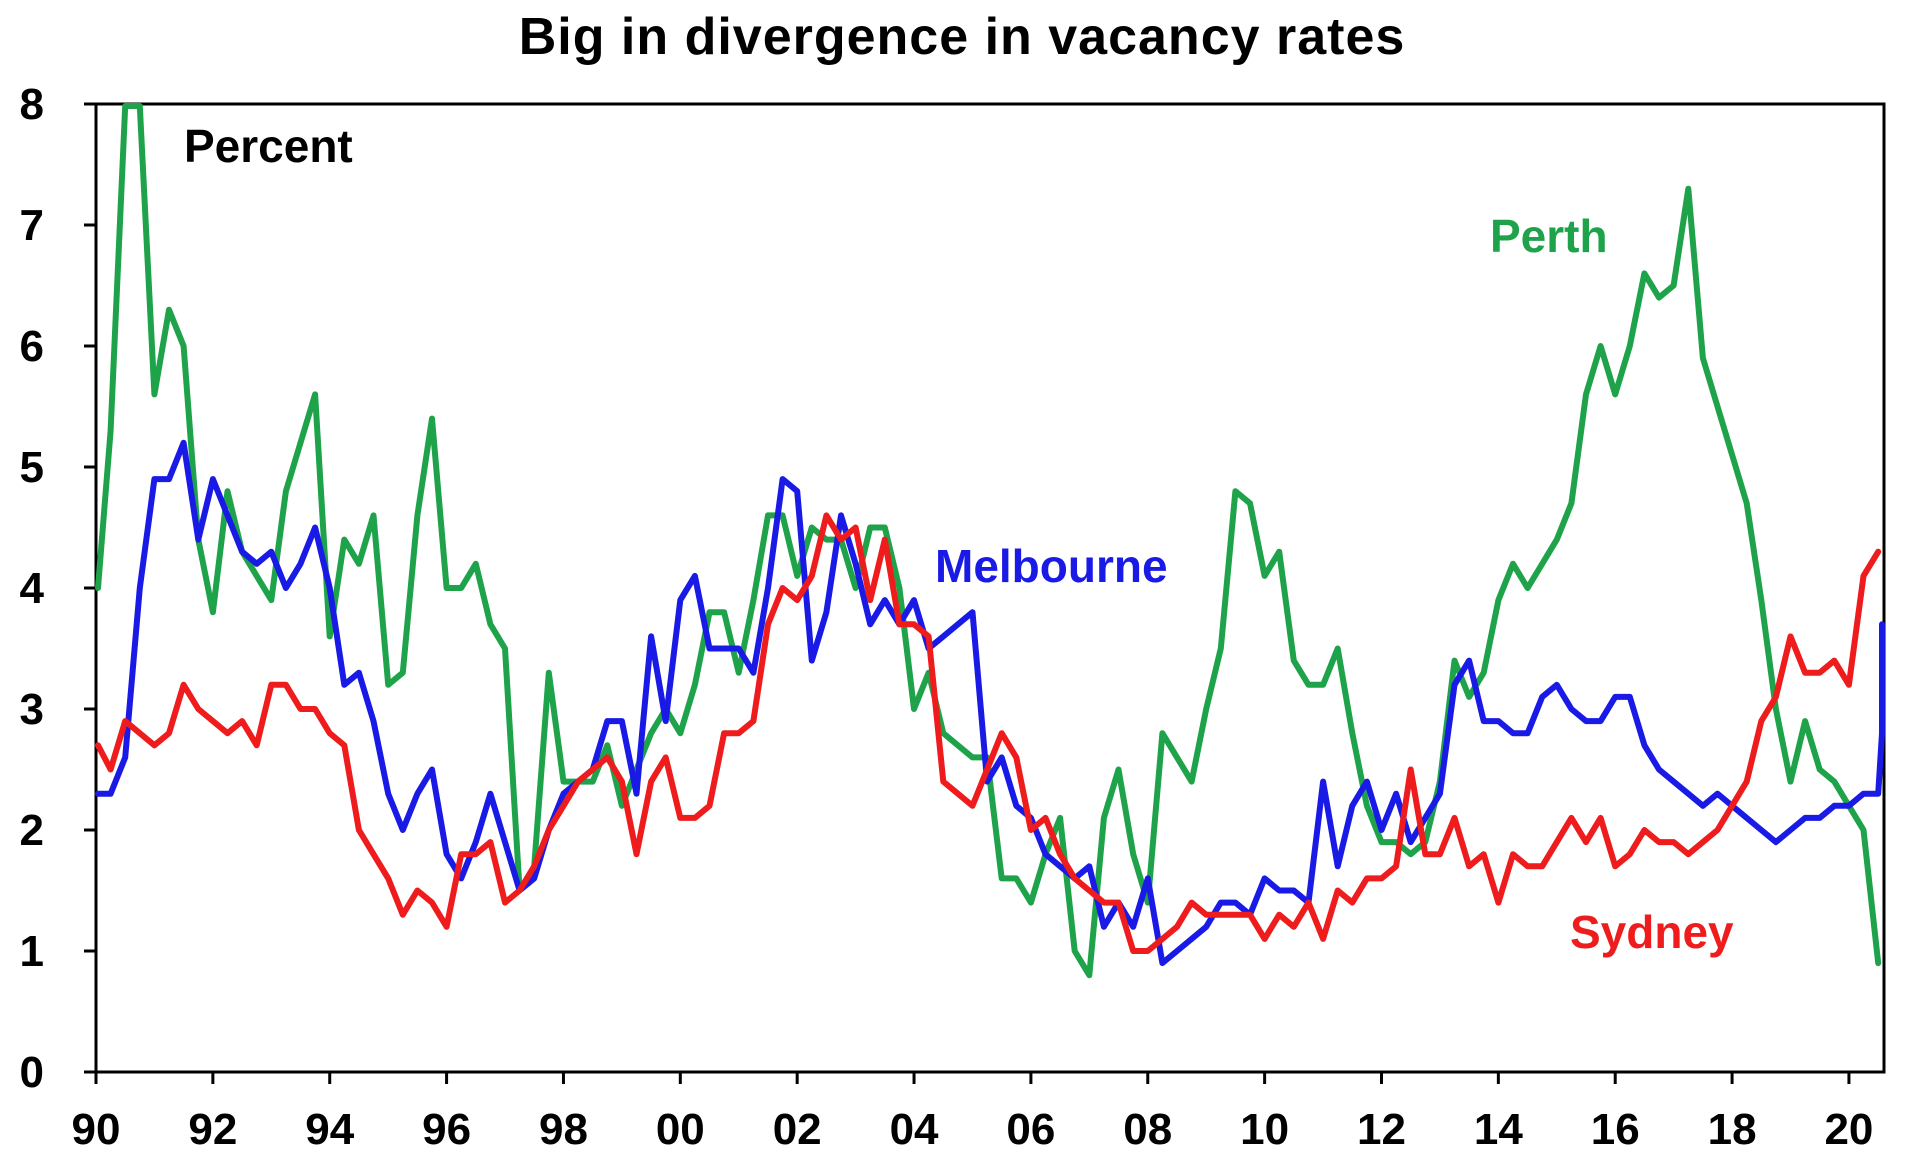 This screenshot has height=1168, width=1920. I want to click on x-tick-label: 14, so click(1498, 1129).